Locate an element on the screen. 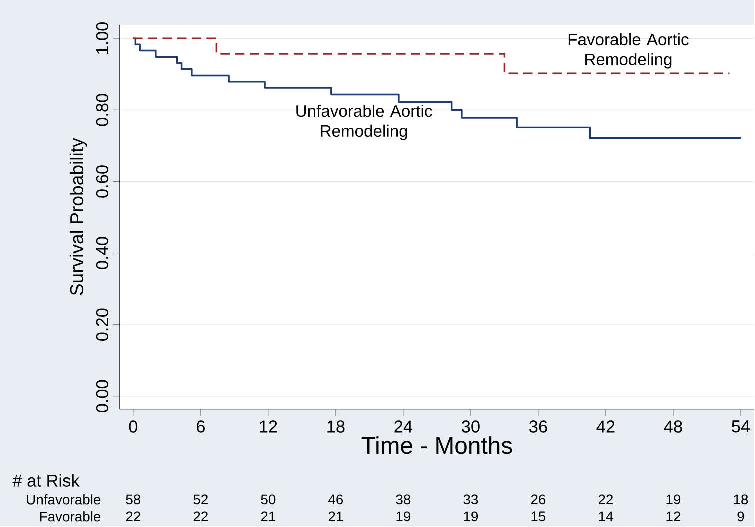 The image size is (755, 527). text: 58 is located at coordinates (133, 499).